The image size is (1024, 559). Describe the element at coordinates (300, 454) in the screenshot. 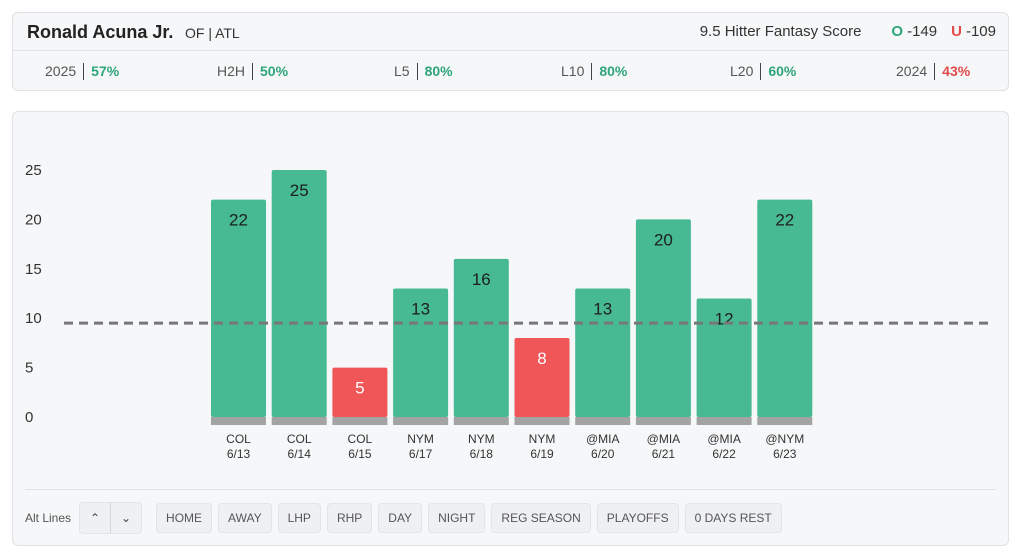

I see `x-tick-date: 6/14` at that location.